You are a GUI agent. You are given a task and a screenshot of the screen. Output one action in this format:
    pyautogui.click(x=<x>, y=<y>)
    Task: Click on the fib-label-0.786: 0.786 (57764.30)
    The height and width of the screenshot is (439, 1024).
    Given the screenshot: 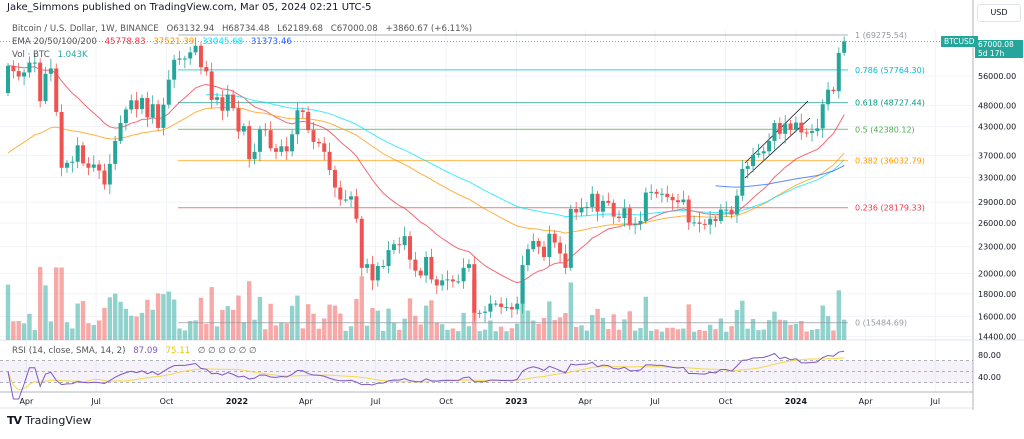 What is the action you would take?
    pyautogui.click(x=890, y=70)
    